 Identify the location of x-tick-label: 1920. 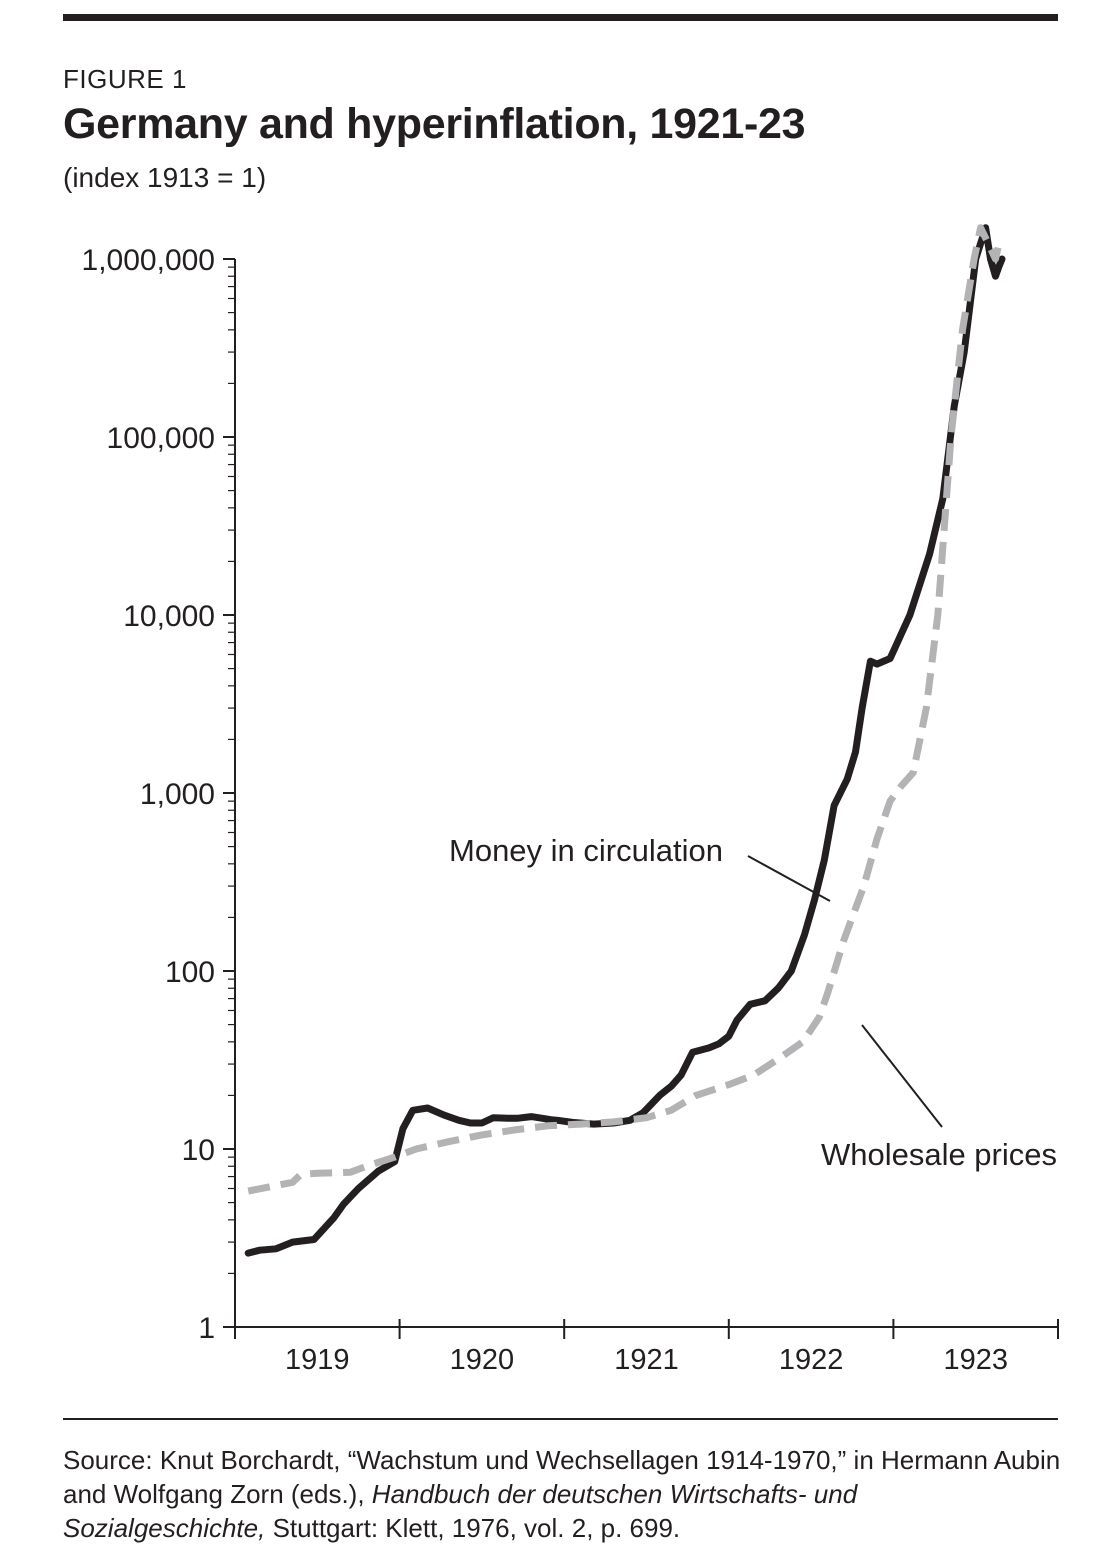
(482, 1360).